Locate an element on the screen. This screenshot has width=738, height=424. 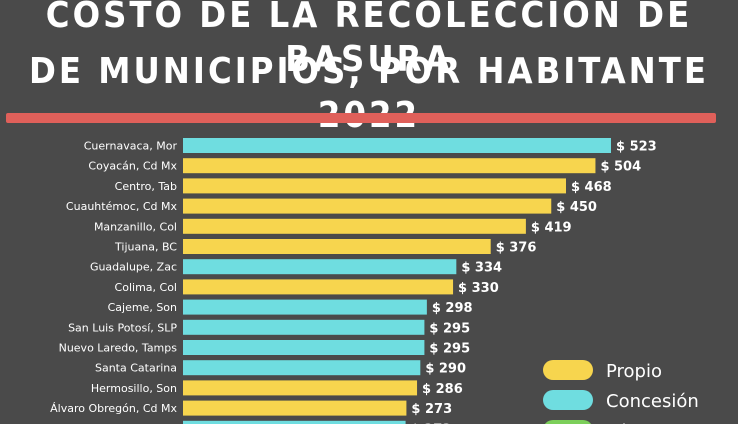
value-label-9: $ 298 is located at coordinates (452, 308).